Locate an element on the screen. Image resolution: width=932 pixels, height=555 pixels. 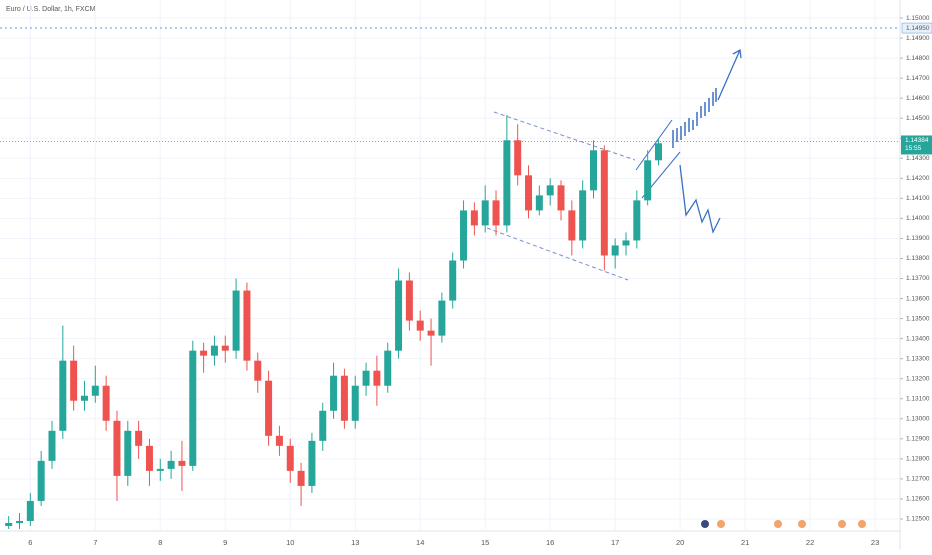
x-tick-label: 15 is located at coordinates (485, 542).